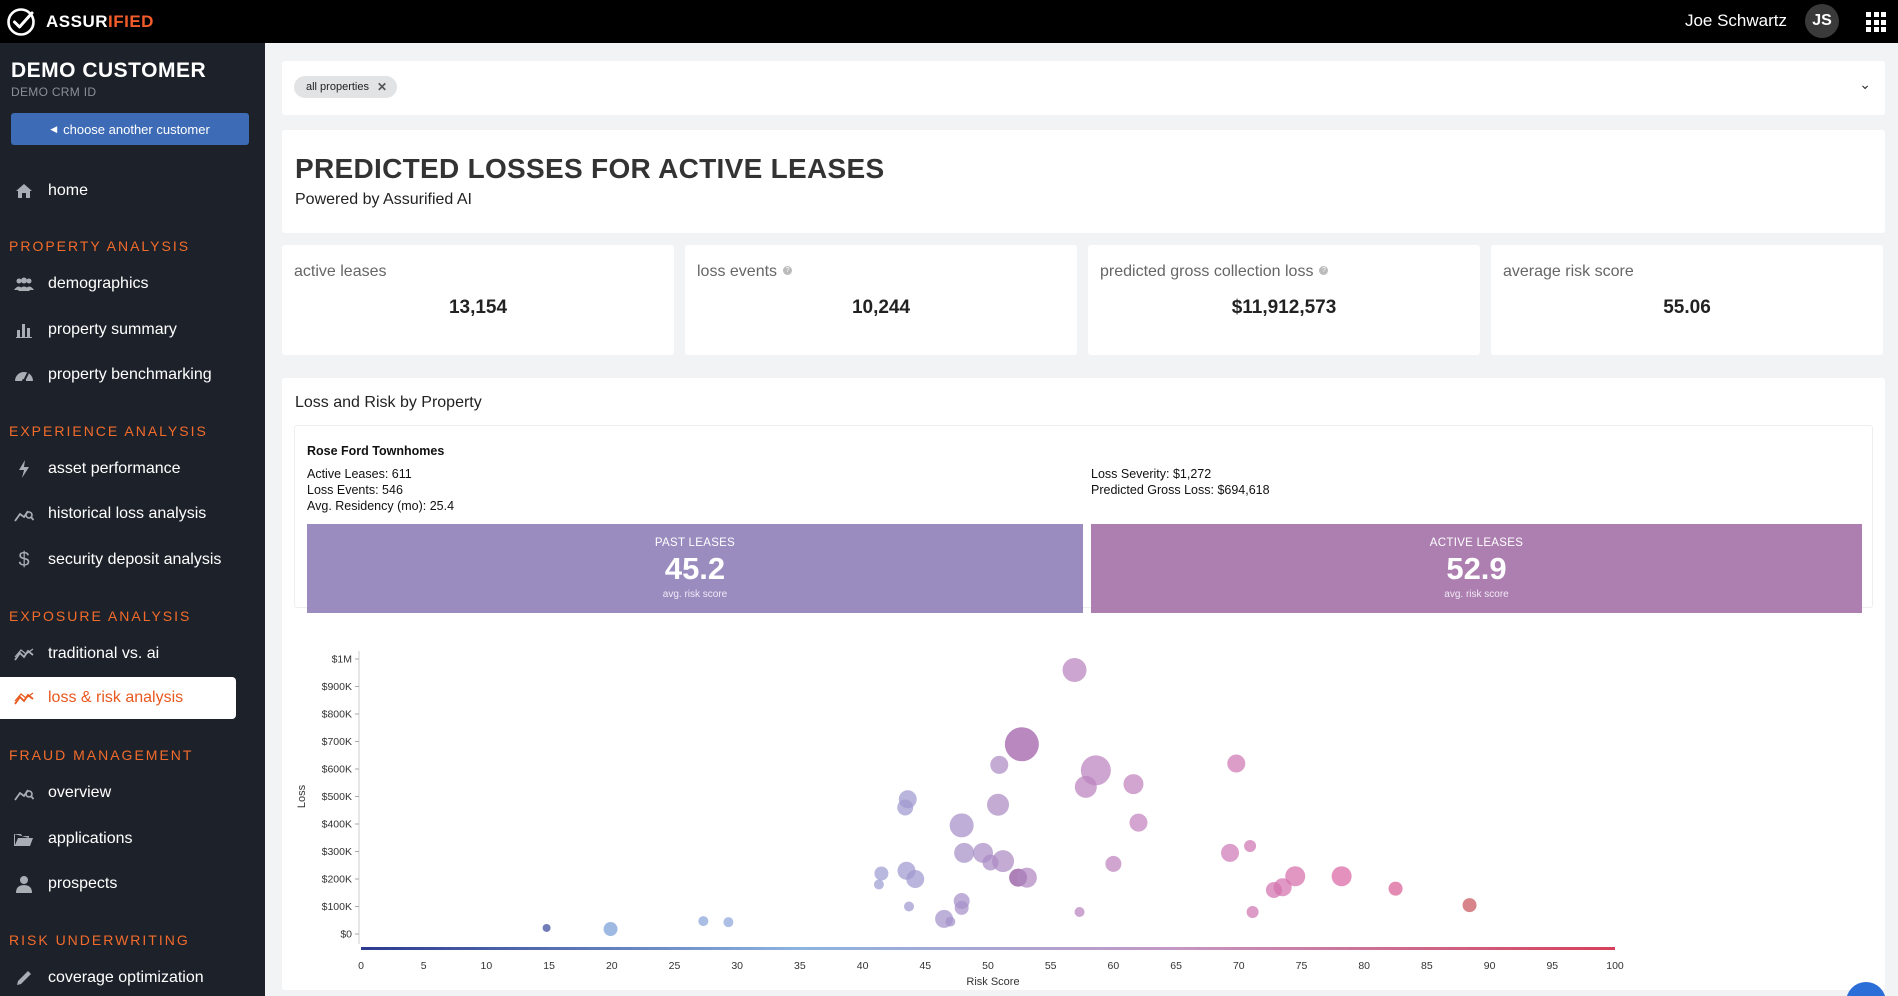 The image size is (1898, 996). Describe the element at coordinates (118, 793) in the screenshot. I see `sidebar-item-overview: overview` at that location.